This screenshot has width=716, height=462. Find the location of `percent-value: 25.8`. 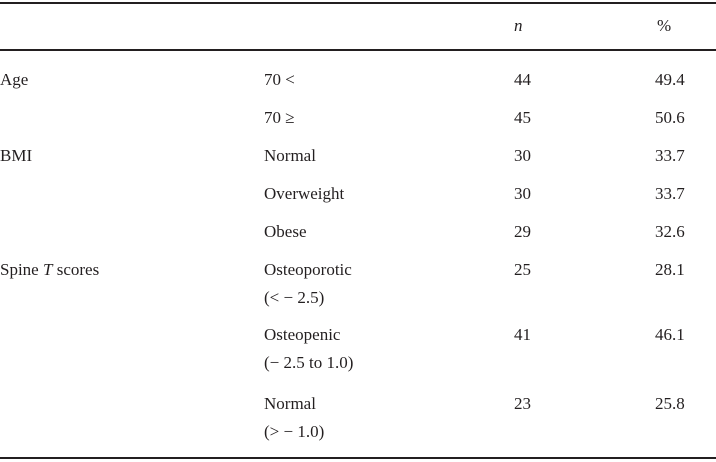

percent-value: 25.8 is located at coordinates (670, 403).